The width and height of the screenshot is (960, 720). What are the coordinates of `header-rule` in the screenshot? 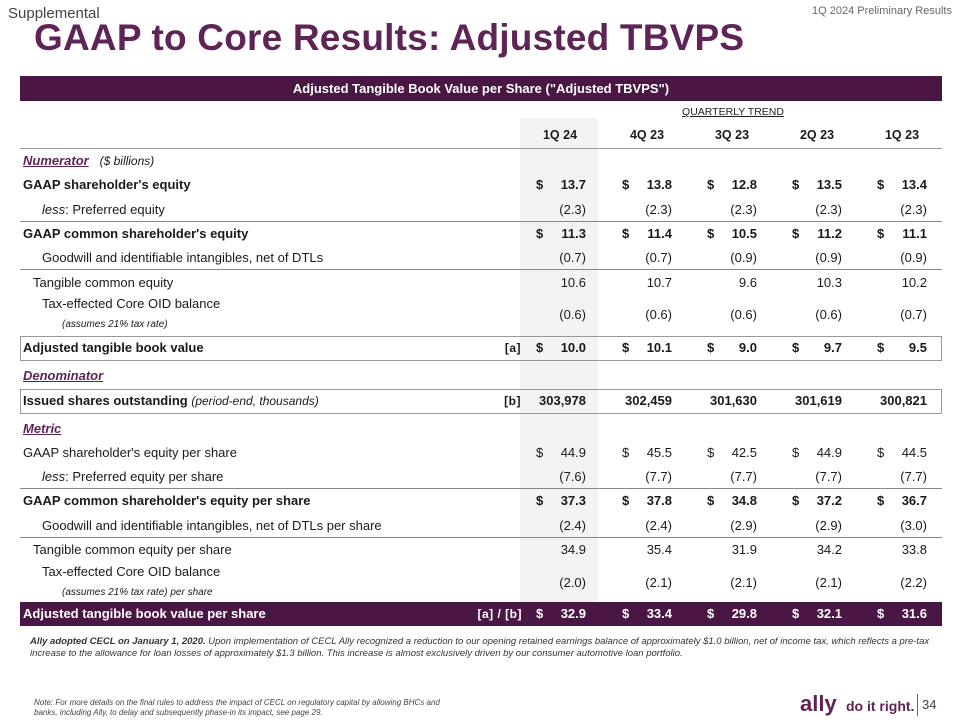 It's located at (481, 148).